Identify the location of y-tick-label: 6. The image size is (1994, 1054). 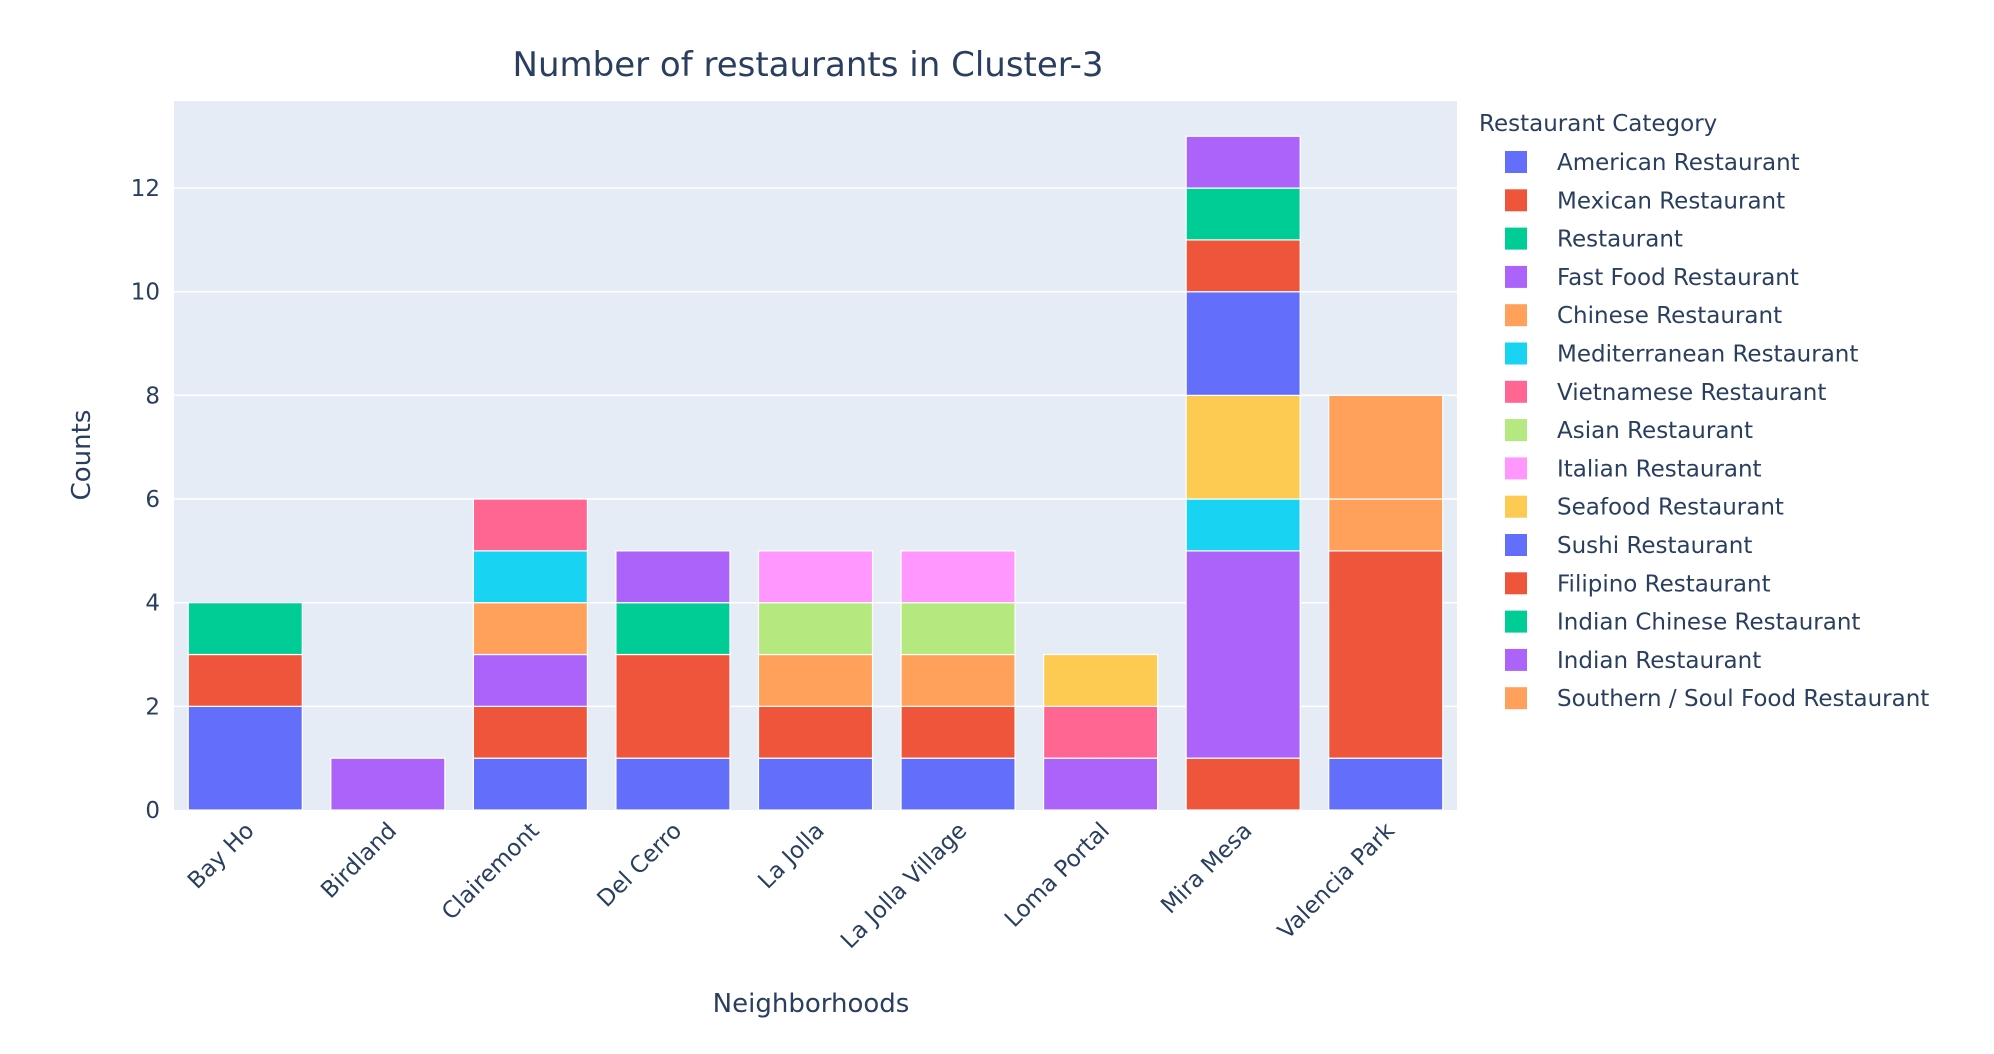
(152, 500).